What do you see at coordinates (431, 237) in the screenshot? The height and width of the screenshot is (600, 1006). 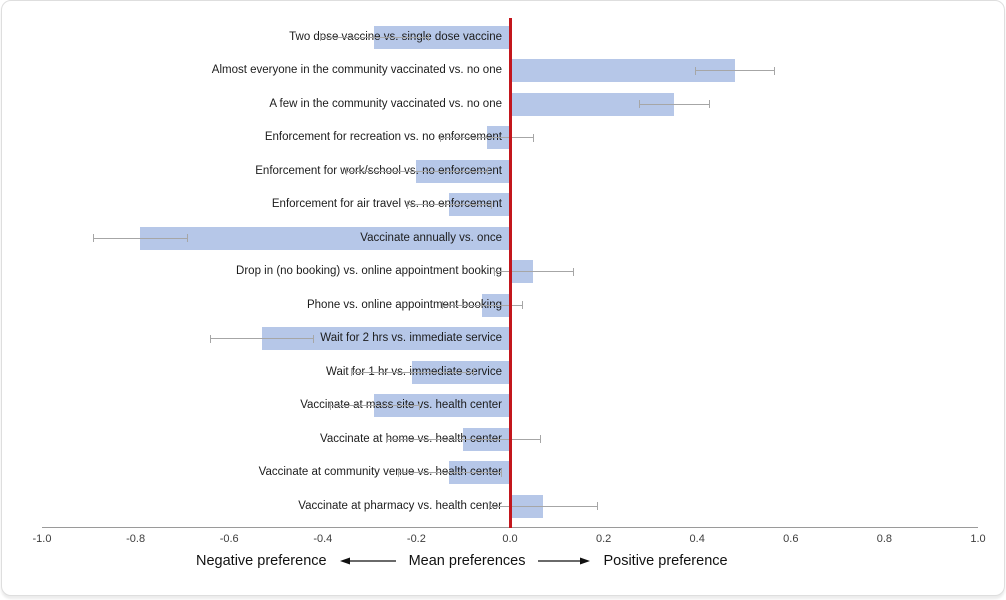 I see `category-label: Vaccinate annually vs. once` at bounding box center [431, 237].